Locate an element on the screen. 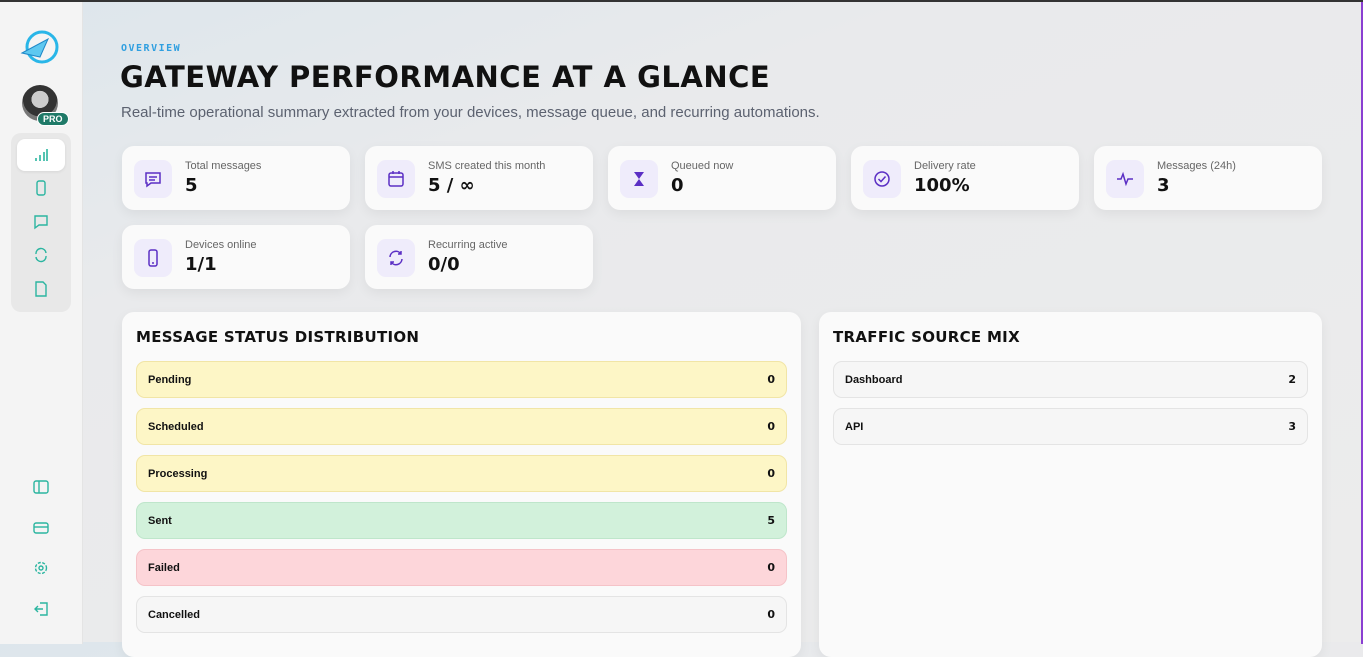  nav-billing is located at coordinates (41, 528).